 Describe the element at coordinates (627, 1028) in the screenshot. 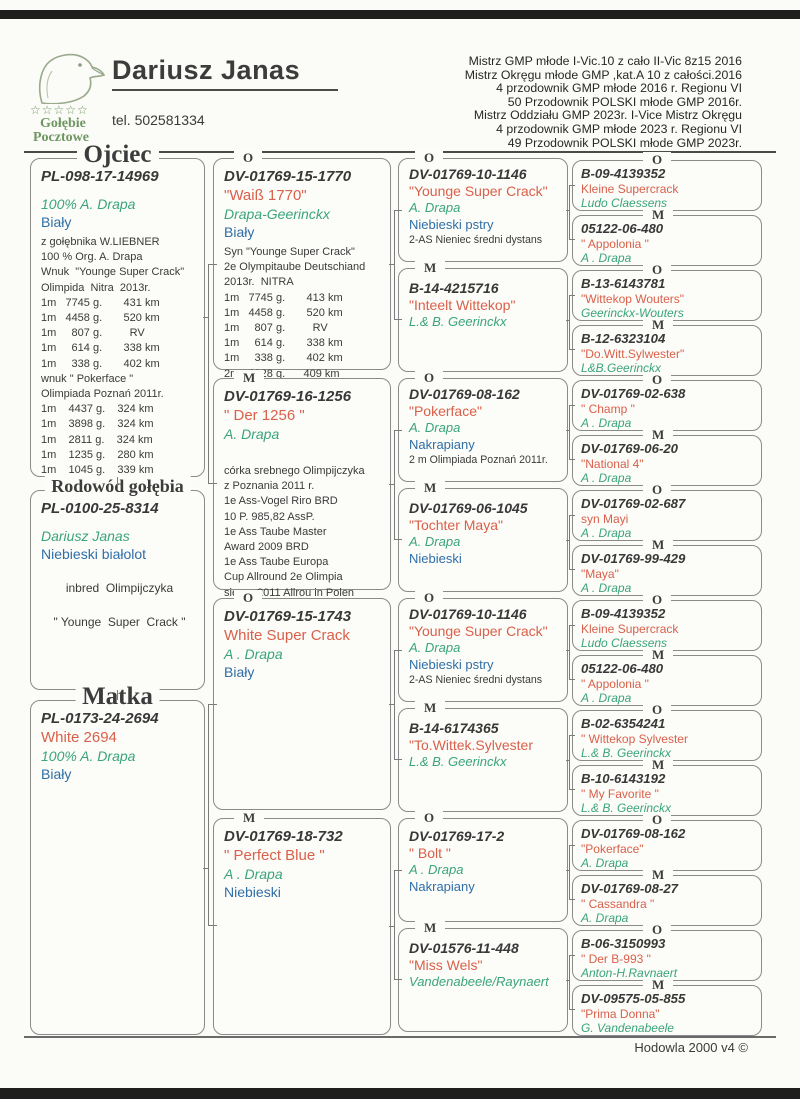

I see `breeder-strain: G. Vandenabeele` at that location.